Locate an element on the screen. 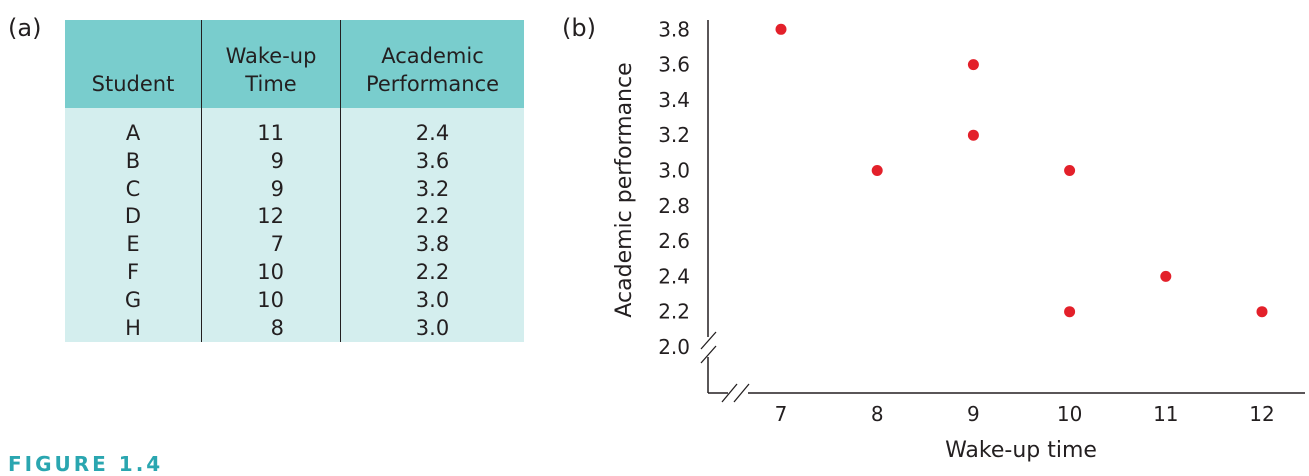 The width and height of the screenshot is (1309, 476). performance-cell: 3.2 is located at coordinates (432, 188).